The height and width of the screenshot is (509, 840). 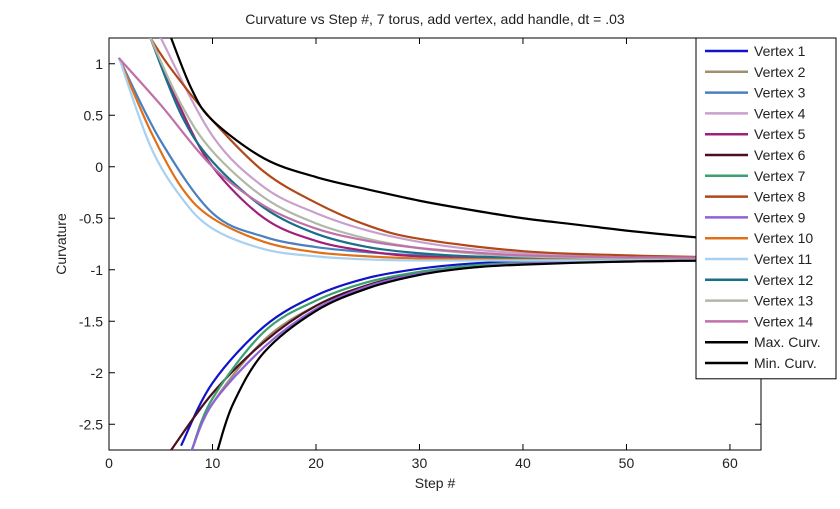 I want to click on x-tick-label: 10, so click(x=213, y=463).